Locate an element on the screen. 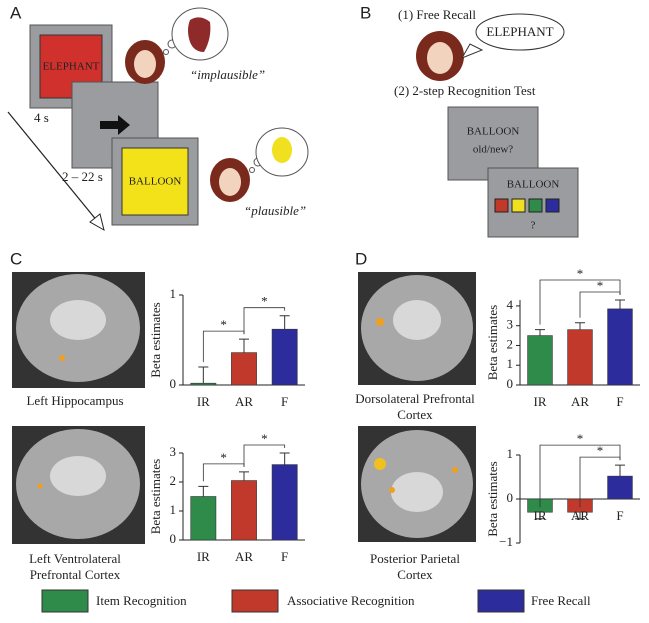 This screenshot has width=649, height=623. panel-label: A is located at coordinates (16, 12).